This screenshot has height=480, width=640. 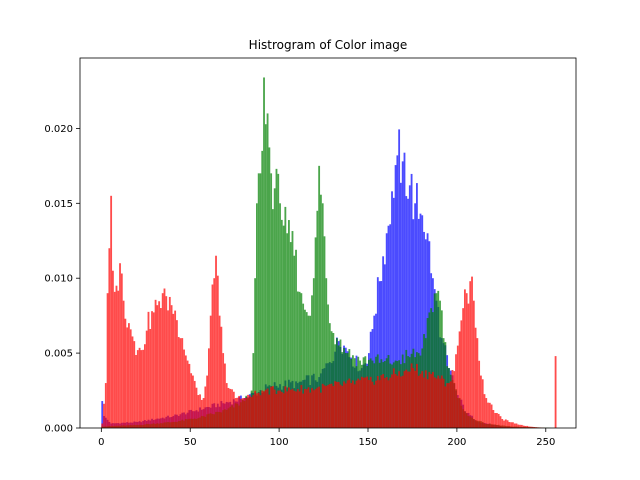 What do you see at coordinates (279, 442) in the screenshot?
I see `x-tick-label: 100` at bounding box center [279, 442].